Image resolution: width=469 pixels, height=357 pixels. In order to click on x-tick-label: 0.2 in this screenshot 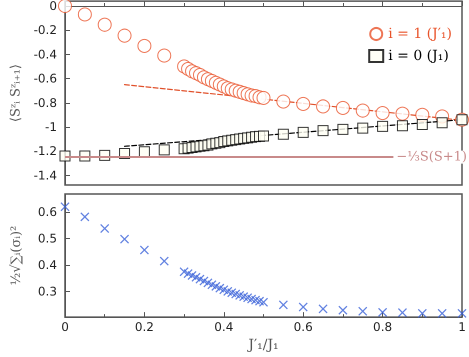, I will do `click(144, 327)`.